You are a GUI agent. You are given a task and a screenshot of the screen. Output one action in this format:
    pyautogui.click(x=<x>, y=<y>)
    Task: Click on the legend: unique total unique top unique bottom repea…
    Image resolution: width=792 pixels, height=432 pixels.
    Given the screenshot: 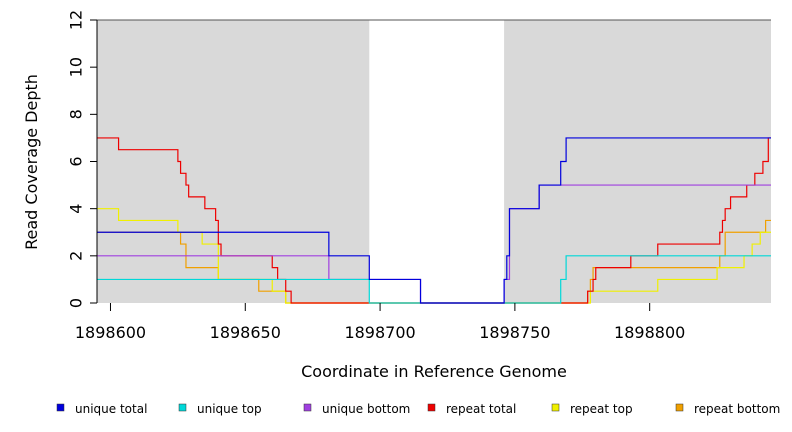 What is the action you would take?
    pyautogui.click(x=418, y=409)
    